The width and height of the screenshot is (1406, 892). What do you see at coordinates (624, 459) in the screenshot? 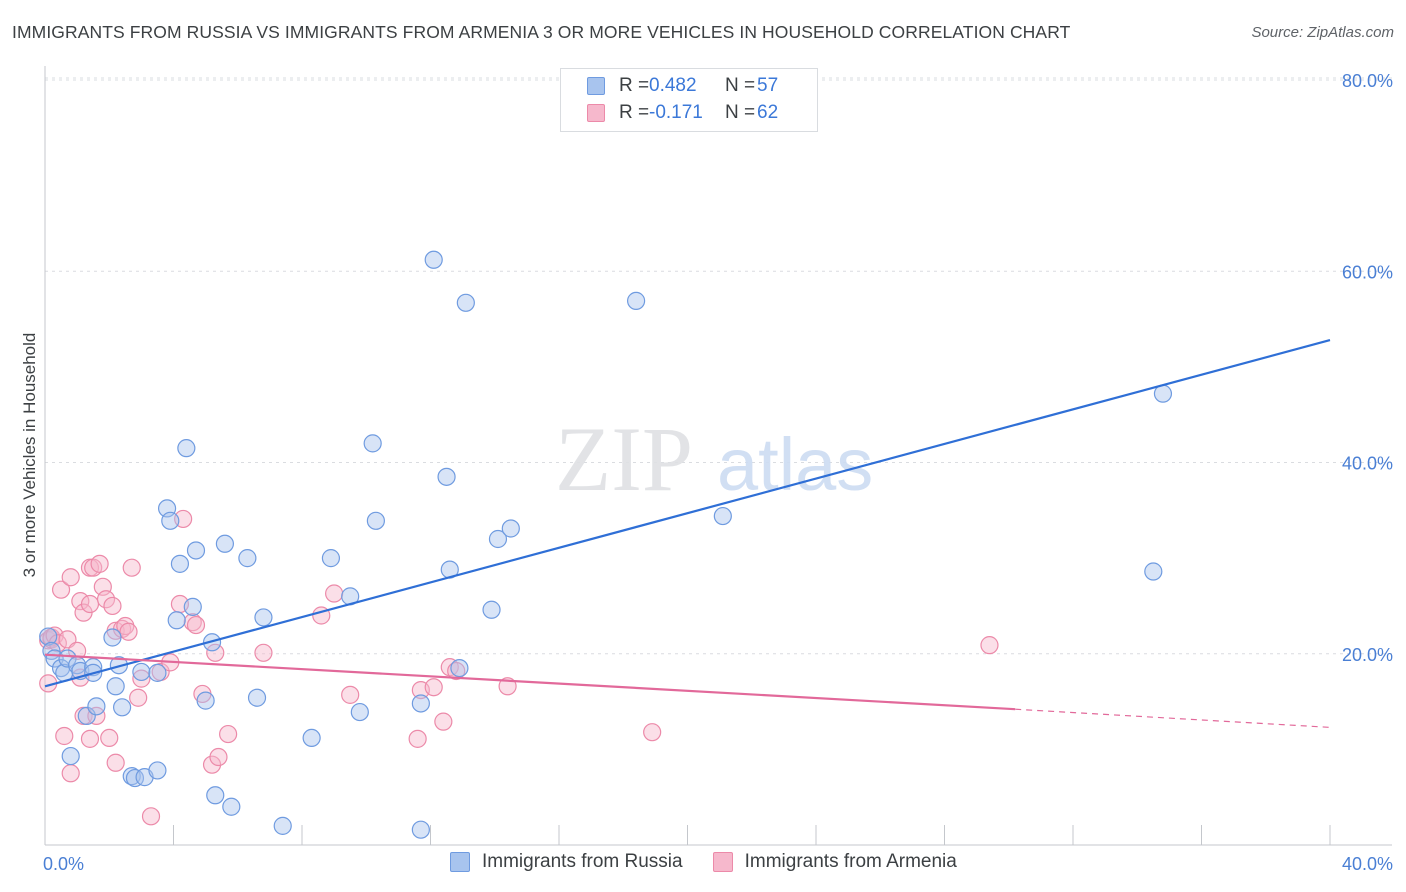
I see `watermark-zip: ZIP` at bounding box center [624, 459].